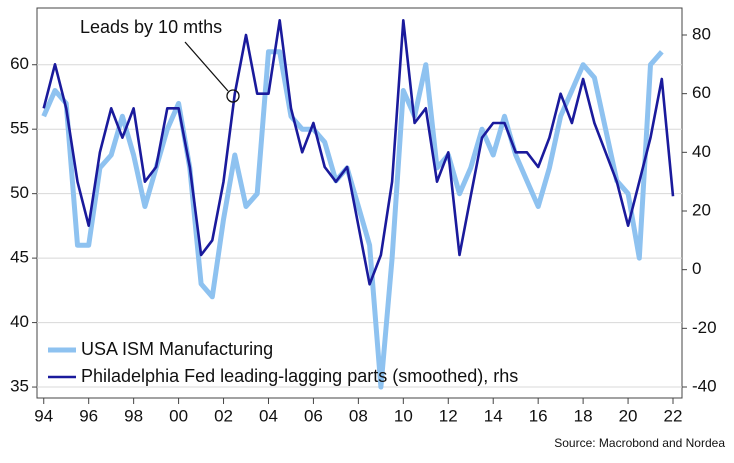  Describe the element at coordinates (233, 96) in the screenshot. I see `annotation-circle` at that location.